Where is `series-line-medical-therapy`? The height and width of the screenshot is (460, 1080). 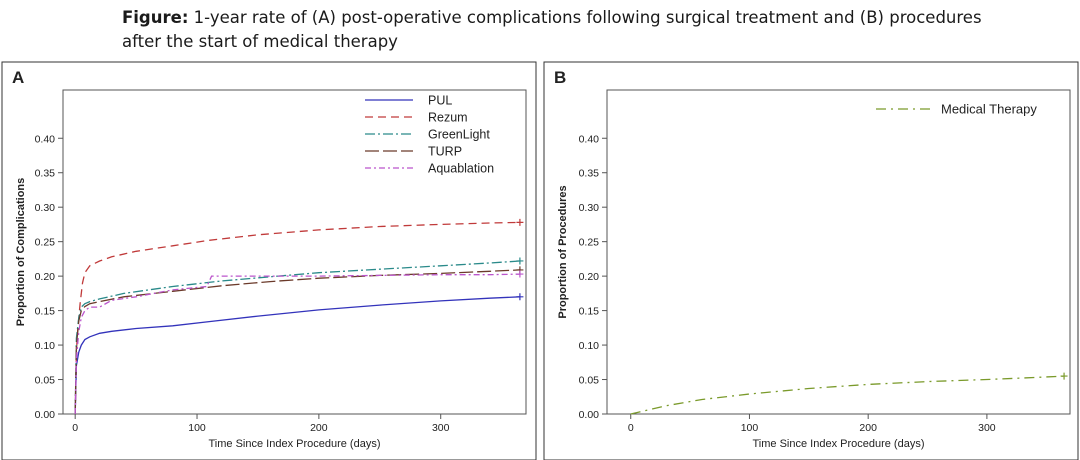 series-line-medical-therapy is located at coordinates (847, 395).